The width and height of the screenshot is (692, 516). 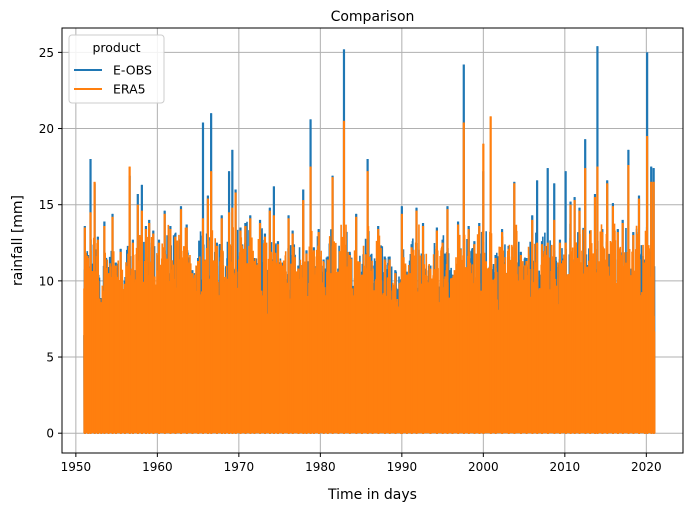 I want to click on legend: product E-OBS ERA5, so click(x=116, y=69).